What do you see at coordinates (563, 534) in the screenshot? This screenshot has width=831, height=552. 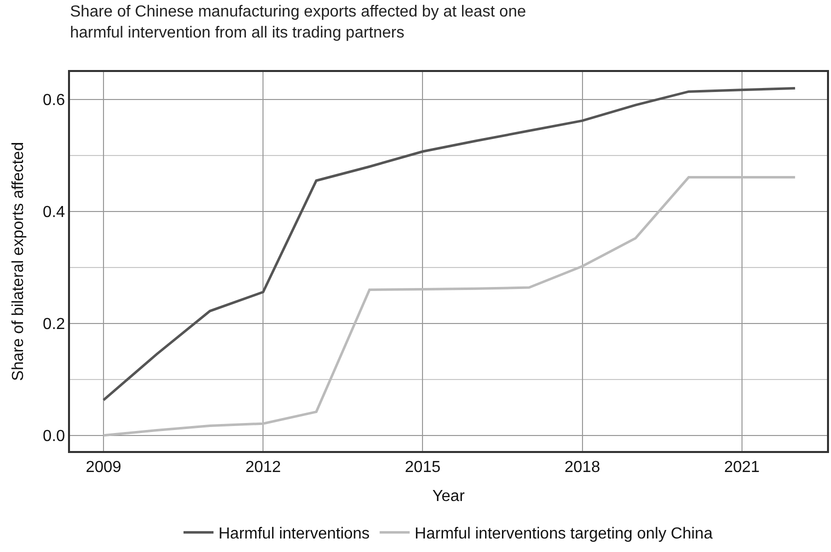 I see `legend-label: Harmful interventions targeting only China` at bounding box center [563, 534].